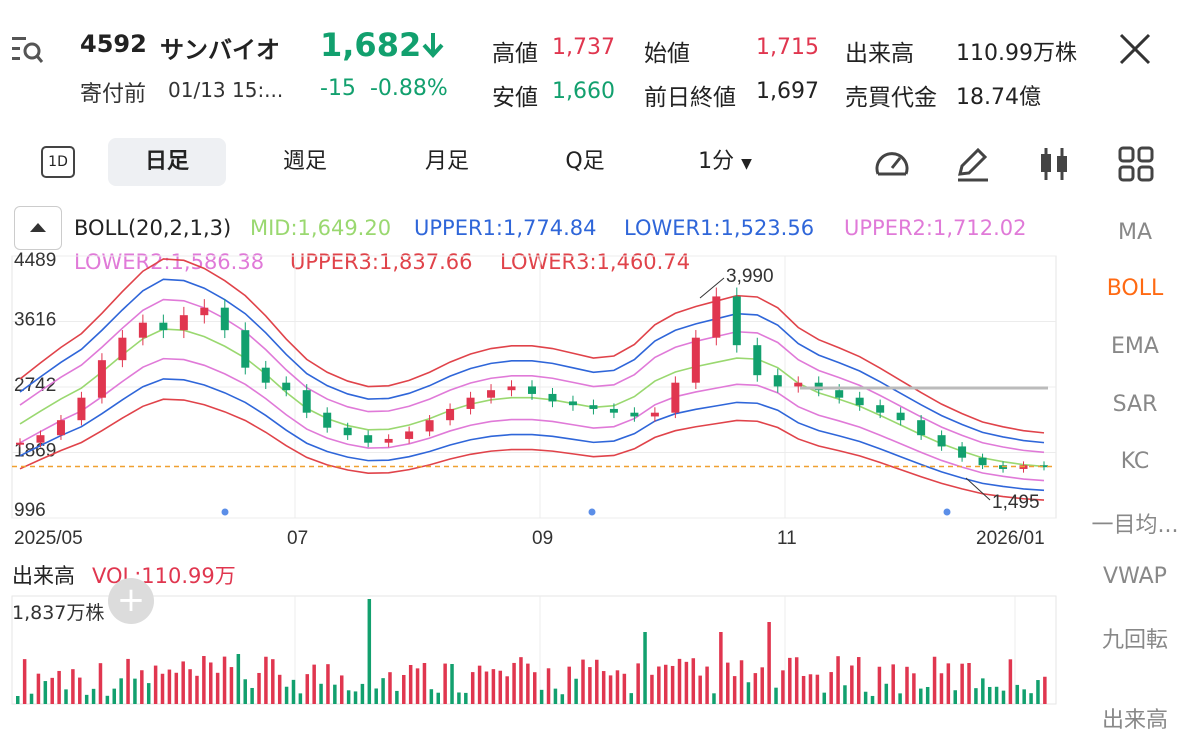 The height and width of the screenshot is (734, 1200). I want to click on gauge-icon, so click(892, 164).